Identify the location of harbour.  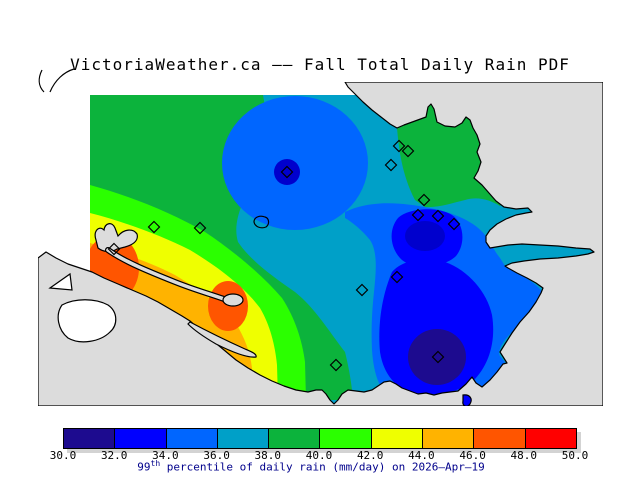
(116, 238).